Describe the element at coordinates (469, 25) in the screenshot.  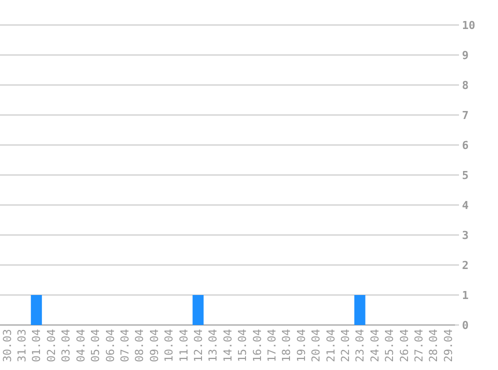
I see `y-tick-label: 10` at that location.